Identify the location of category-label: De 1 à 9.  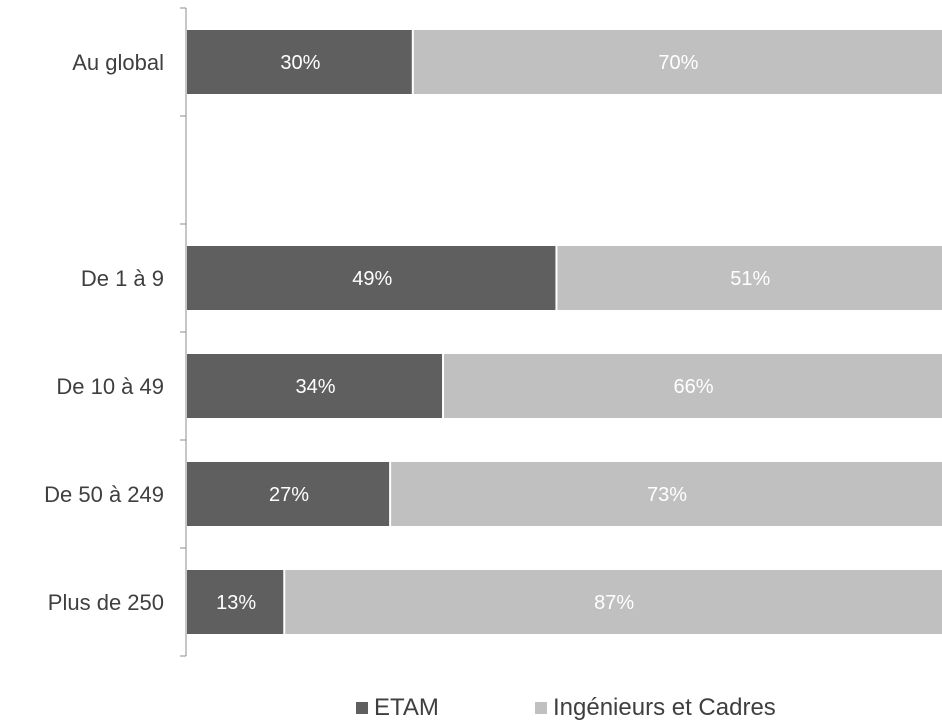
(122, 278).